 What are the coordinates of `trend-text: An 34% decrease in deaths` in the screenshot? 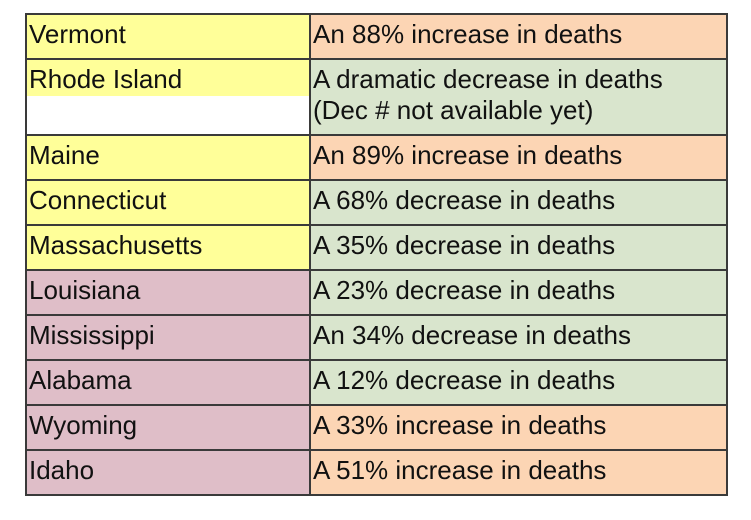 It's located at (472, 335).